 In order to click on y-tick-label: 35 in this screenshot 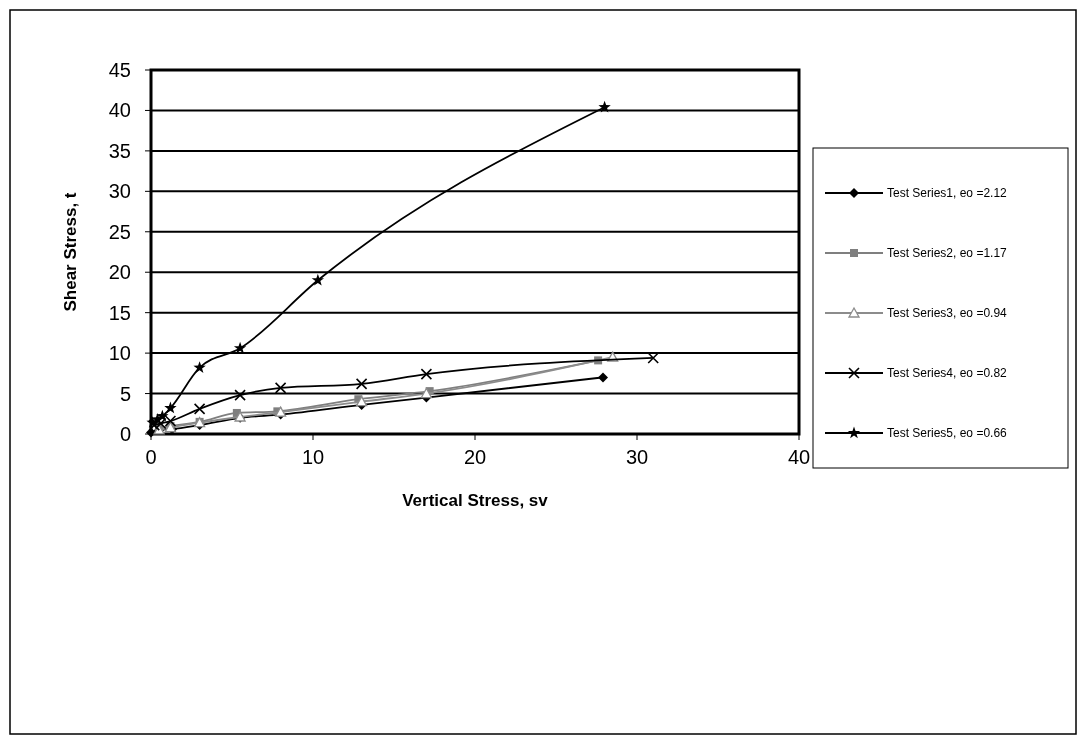, I will do `click(119, 150)`.